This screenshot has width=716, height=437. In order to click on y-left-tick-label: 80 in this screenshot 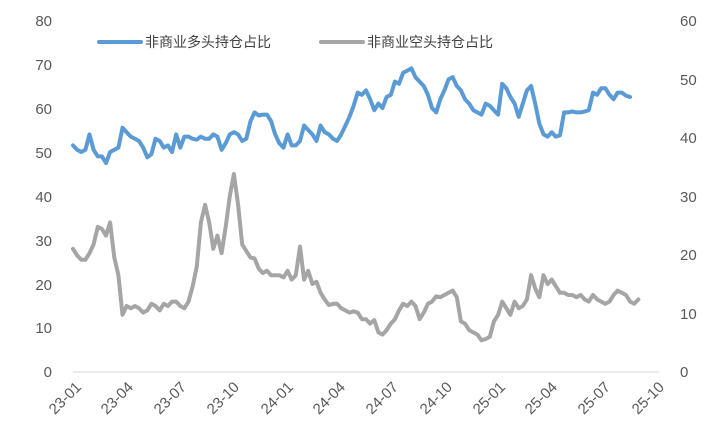, I will do `click(43, 21)`.